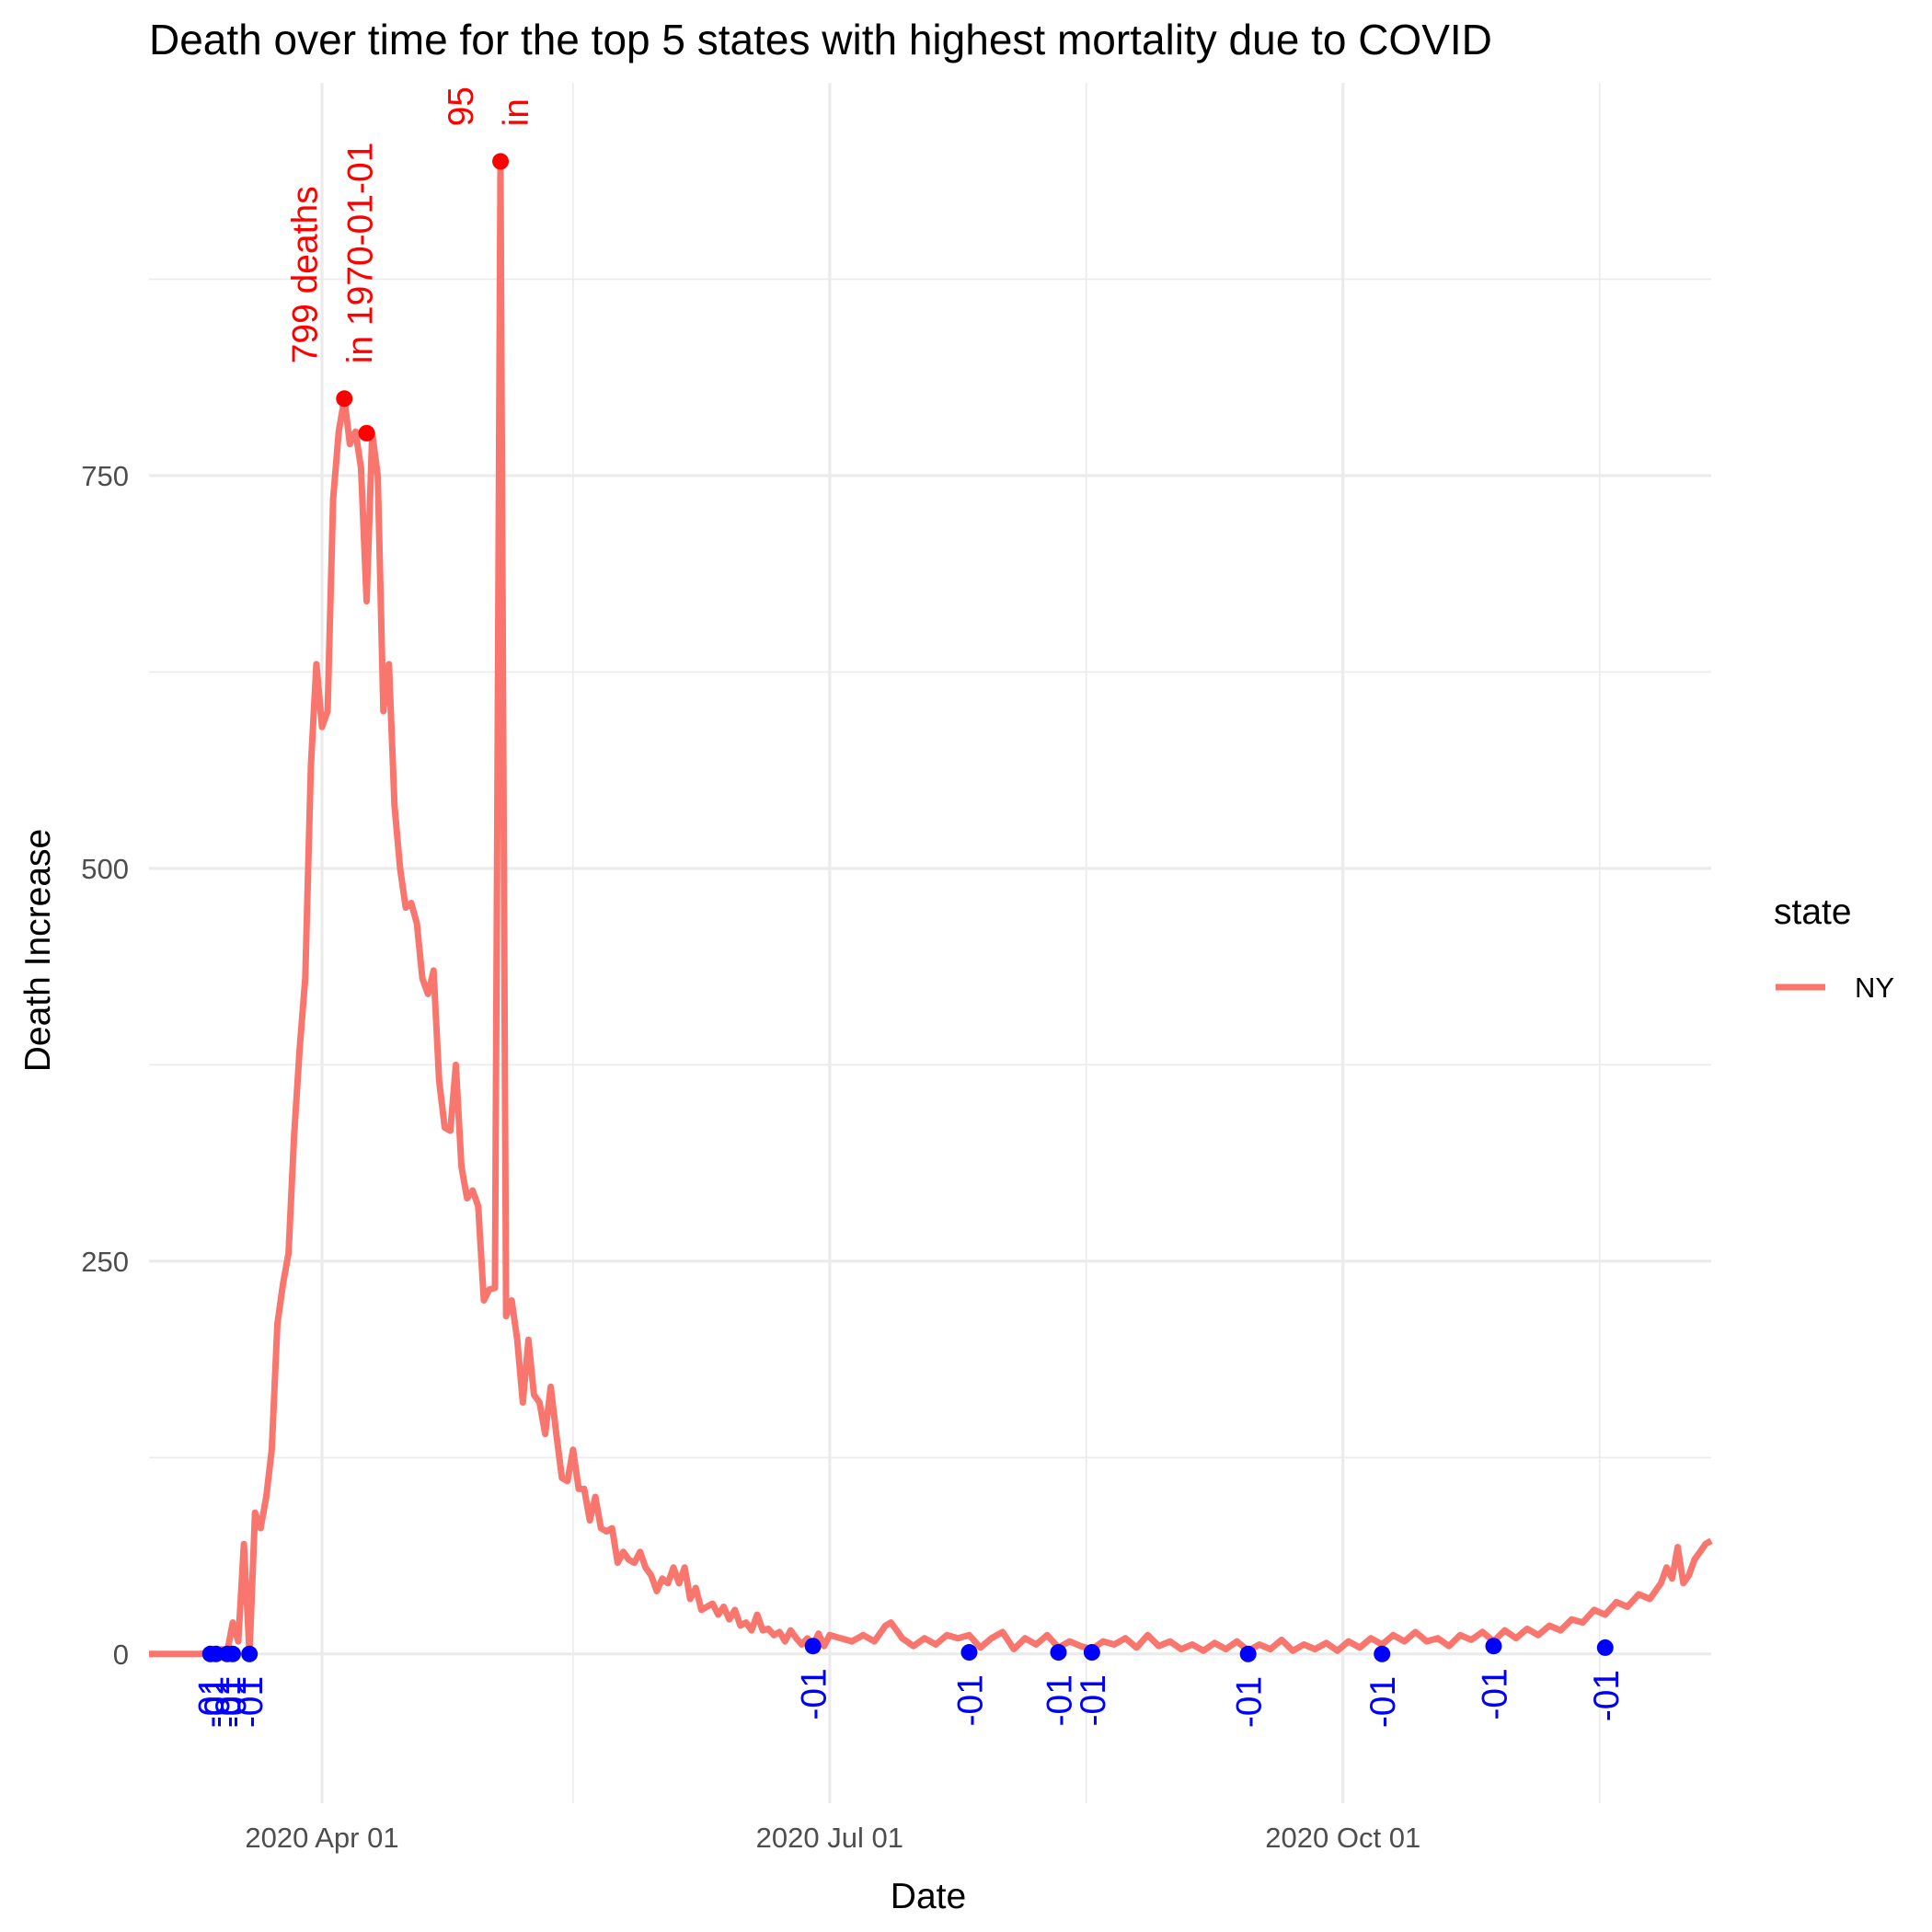 This screenshot has height=1932, width=1932. Describe the element at coordinates (928, 1896) in the screenshot. I see `x-axis-title: Date` at that location.